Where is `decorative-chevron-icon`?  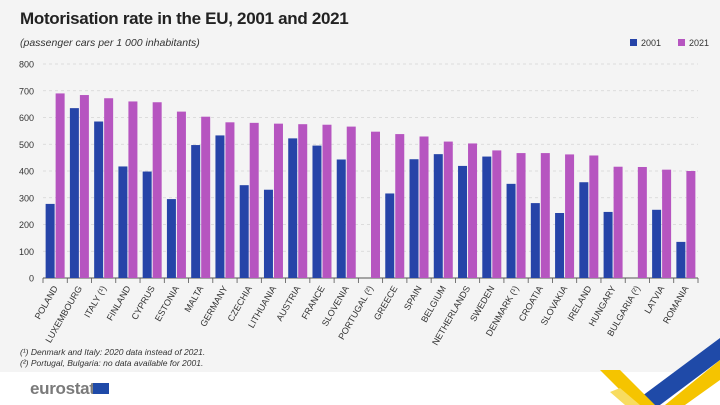 decorative-chevron-icon is located at coordinates (660, 371).